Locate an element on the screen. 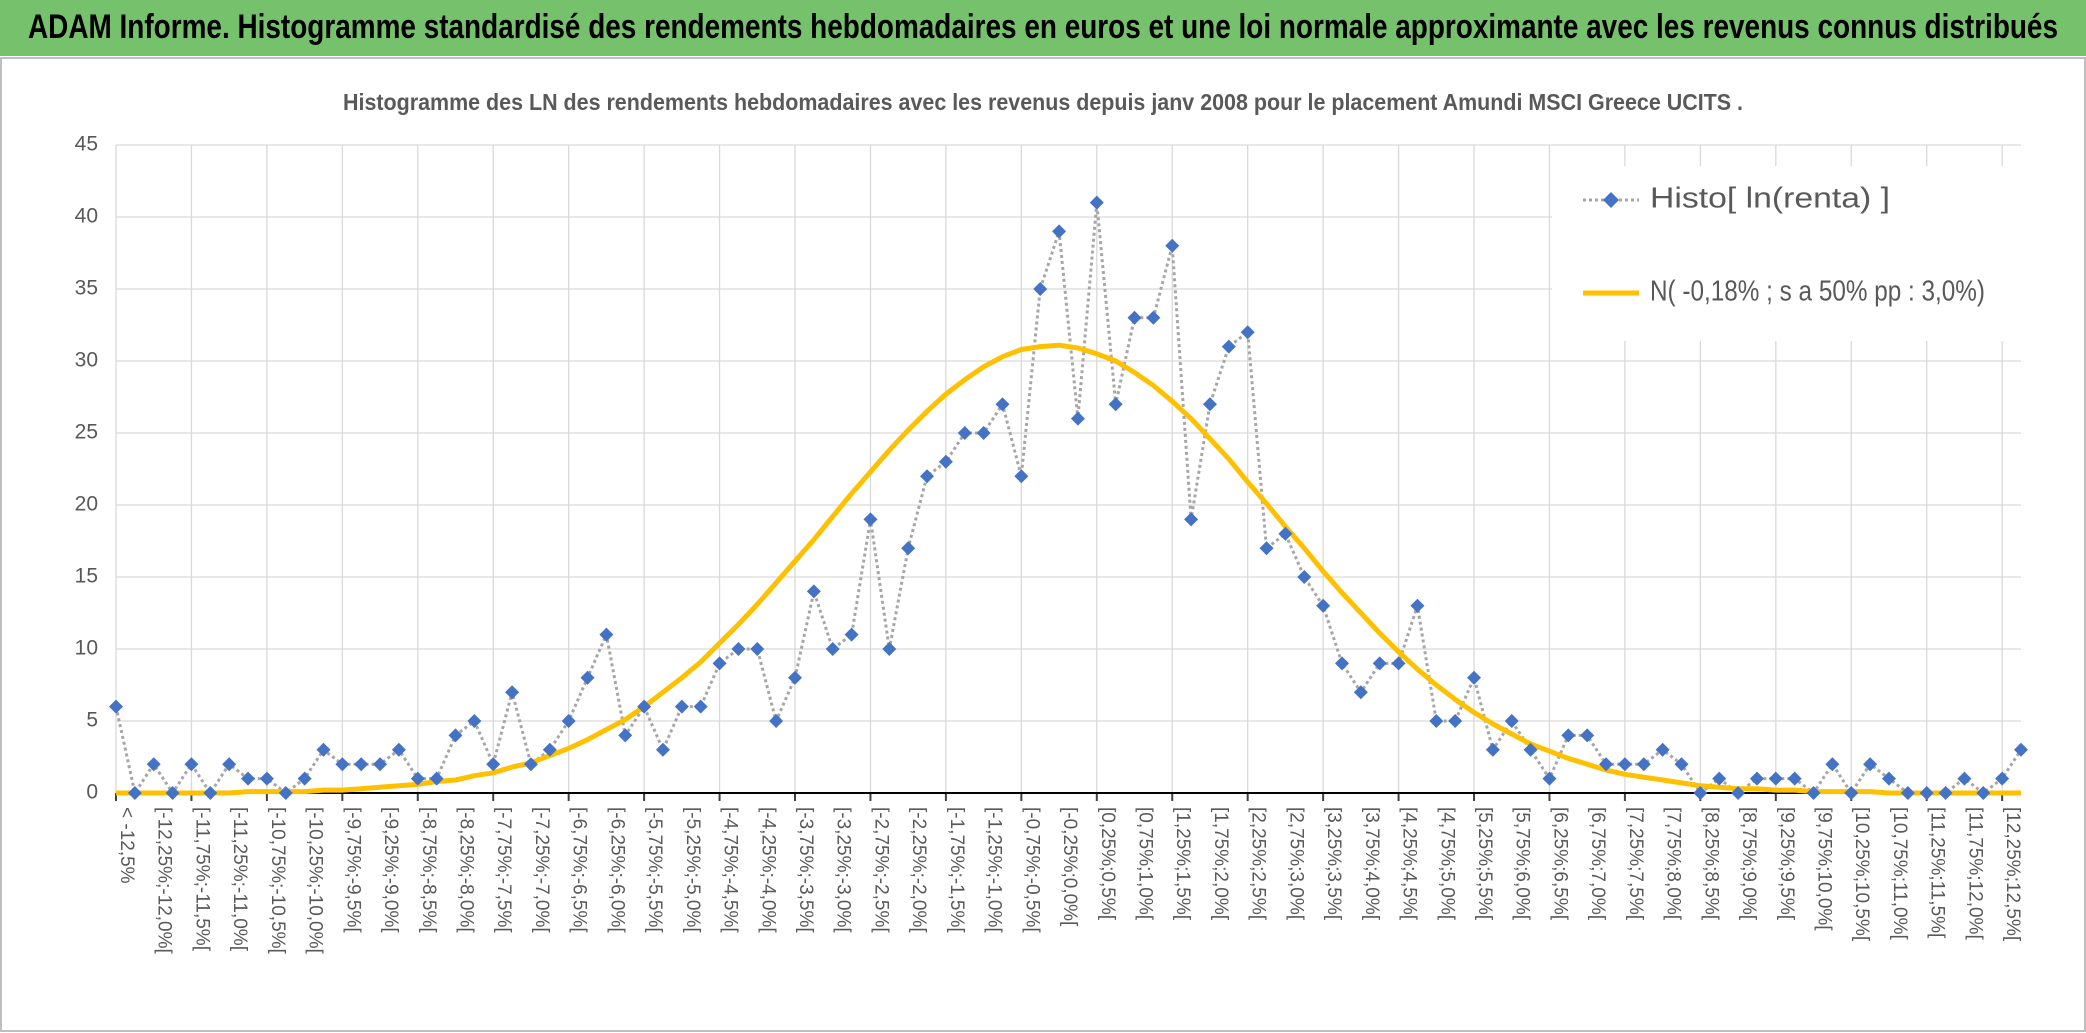 This screenshot has height=1033, width=2086. header-band is located at coordinates (1043, 28).